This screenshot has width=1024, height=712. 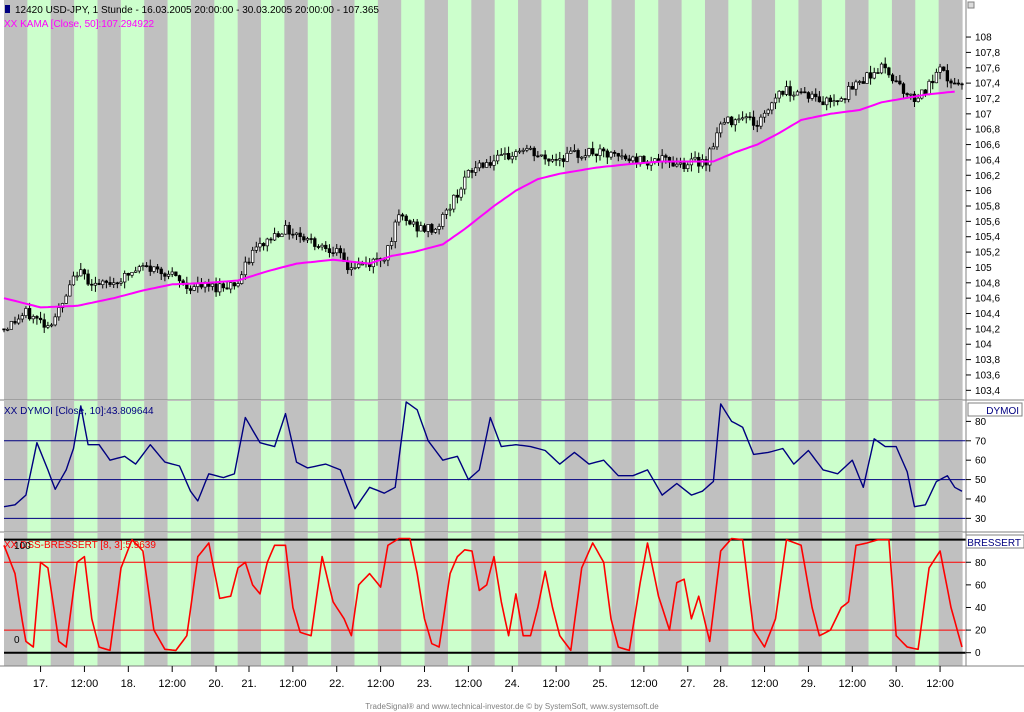 What do you see at coordinates (987, 130) in the screenshot?
I see `y-tick-label: 106,8` at bounding box center [987, 130].